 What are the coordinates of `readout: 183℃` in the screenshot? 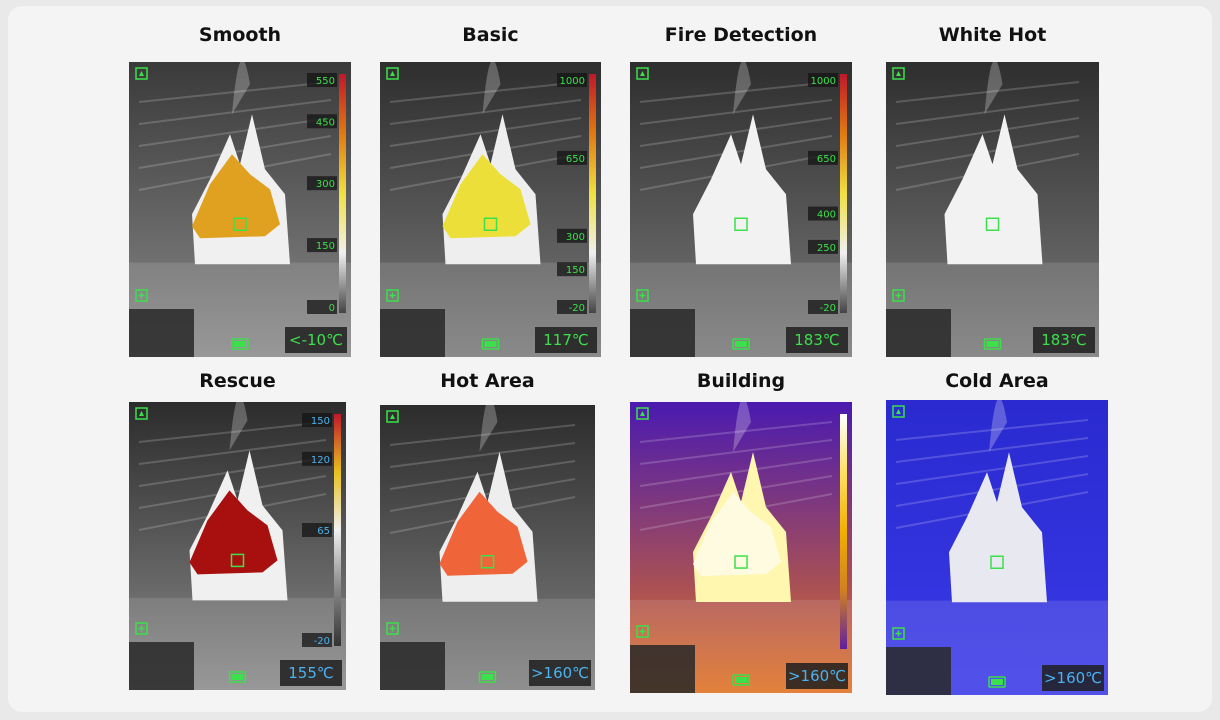 It's located at (816, 340).